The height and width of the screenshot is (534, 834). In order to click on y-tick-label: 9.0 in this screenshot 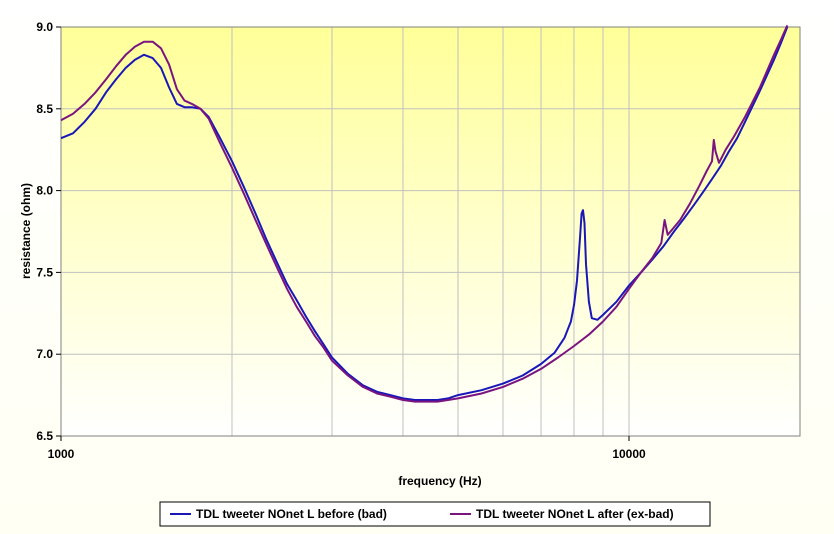, I will do `click(44, 27)`.